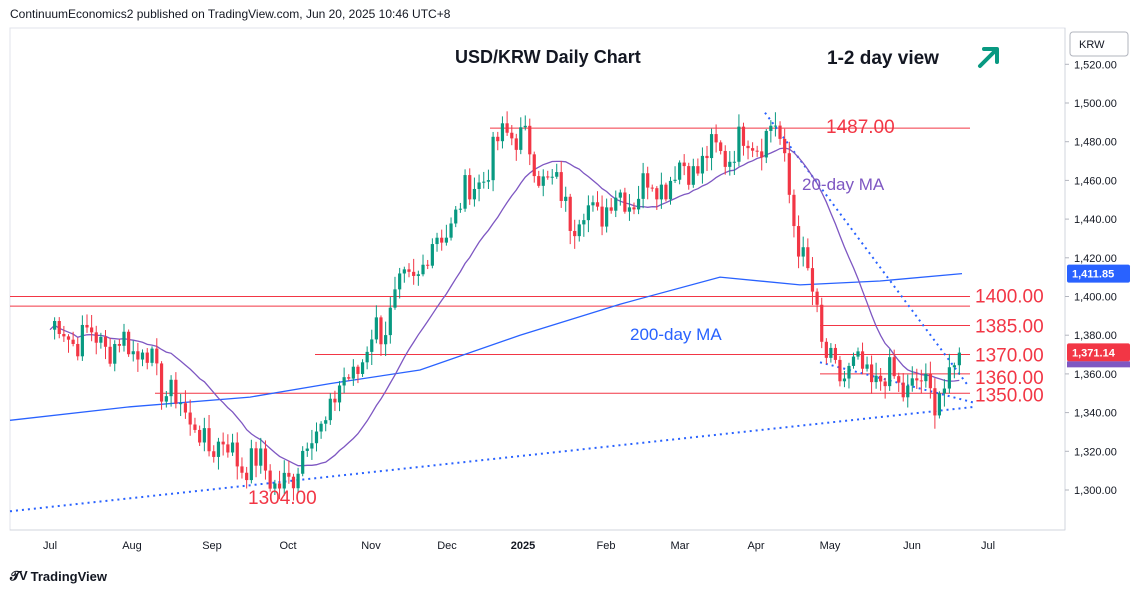  I want to click on y-tick-label: 1,400.00, so click(1095, 298).